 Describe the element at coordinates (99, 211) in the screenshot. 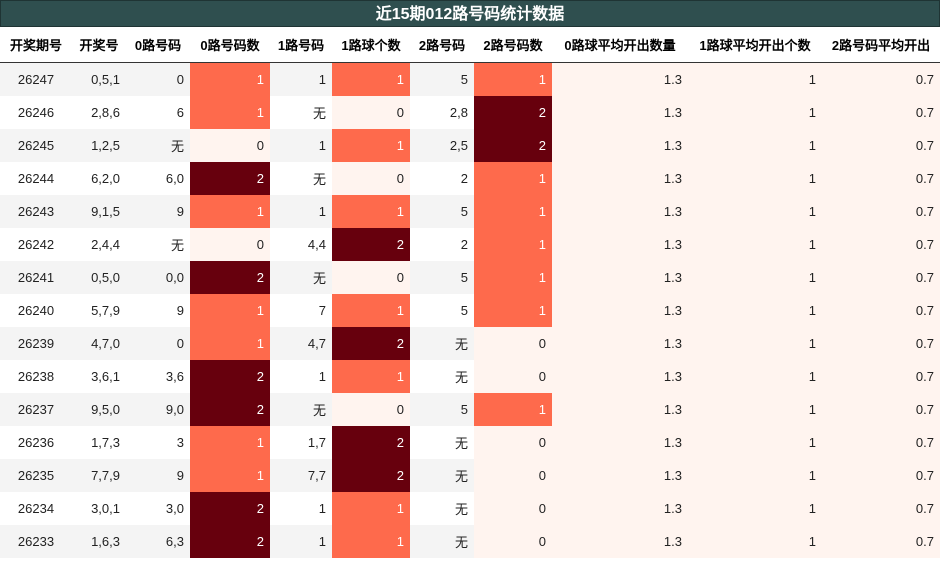

I see `cell-draw-number: 9,1,5` at that location.